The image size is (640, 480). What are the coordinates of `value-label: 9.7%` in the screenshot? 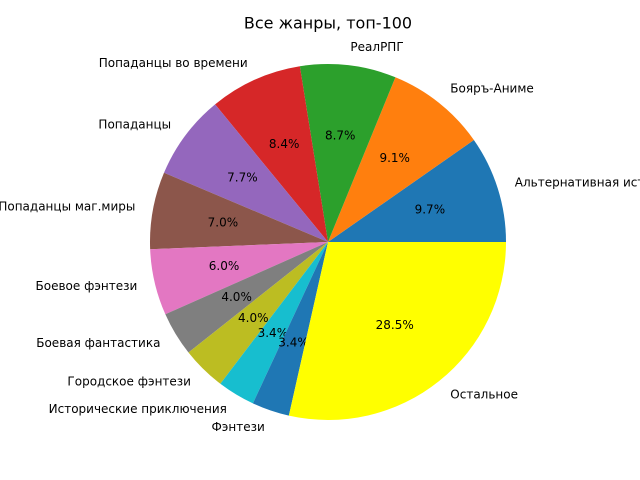 It's located at (430, 209).